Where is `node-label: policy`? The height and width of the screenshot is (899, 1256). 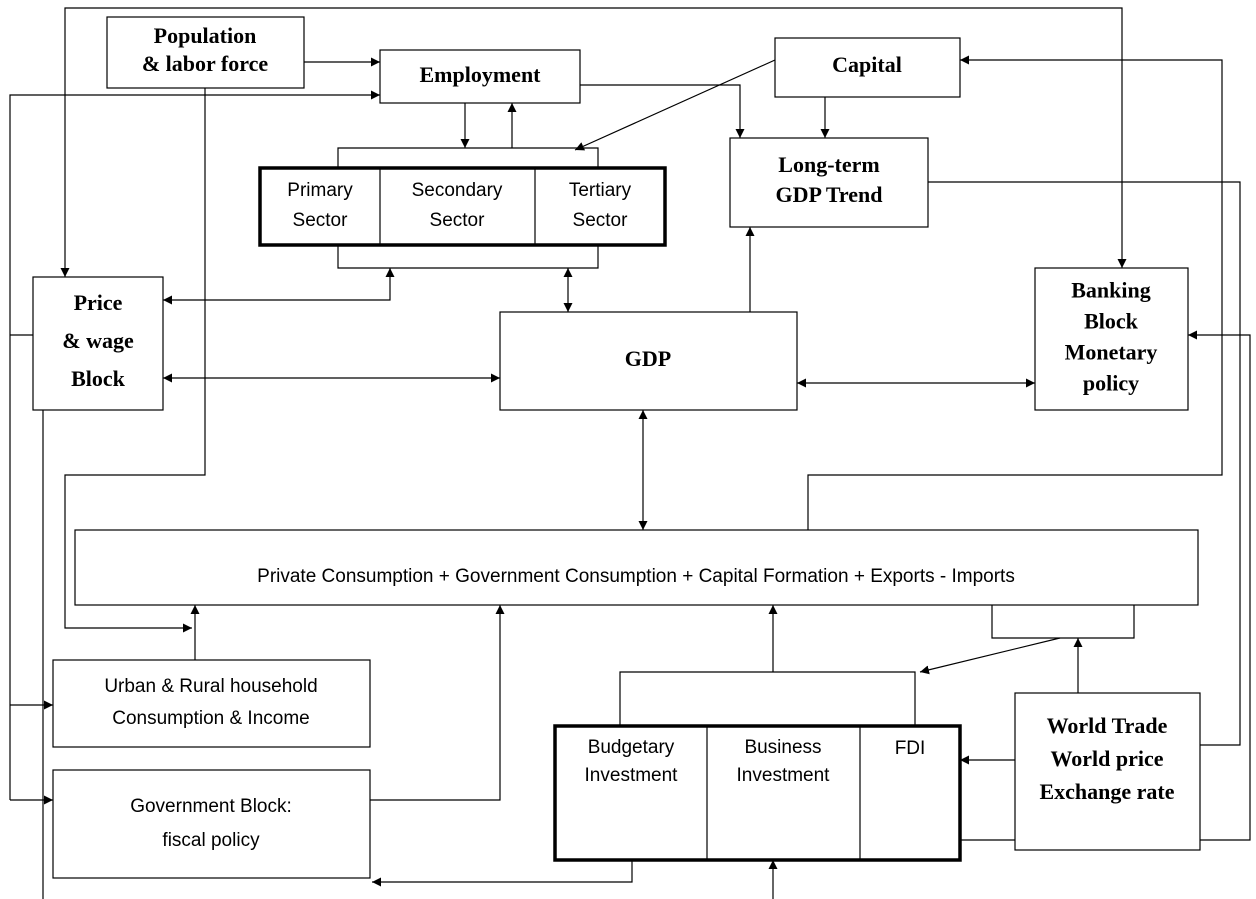 node-label: policy is located at coordinates (1111, 383).